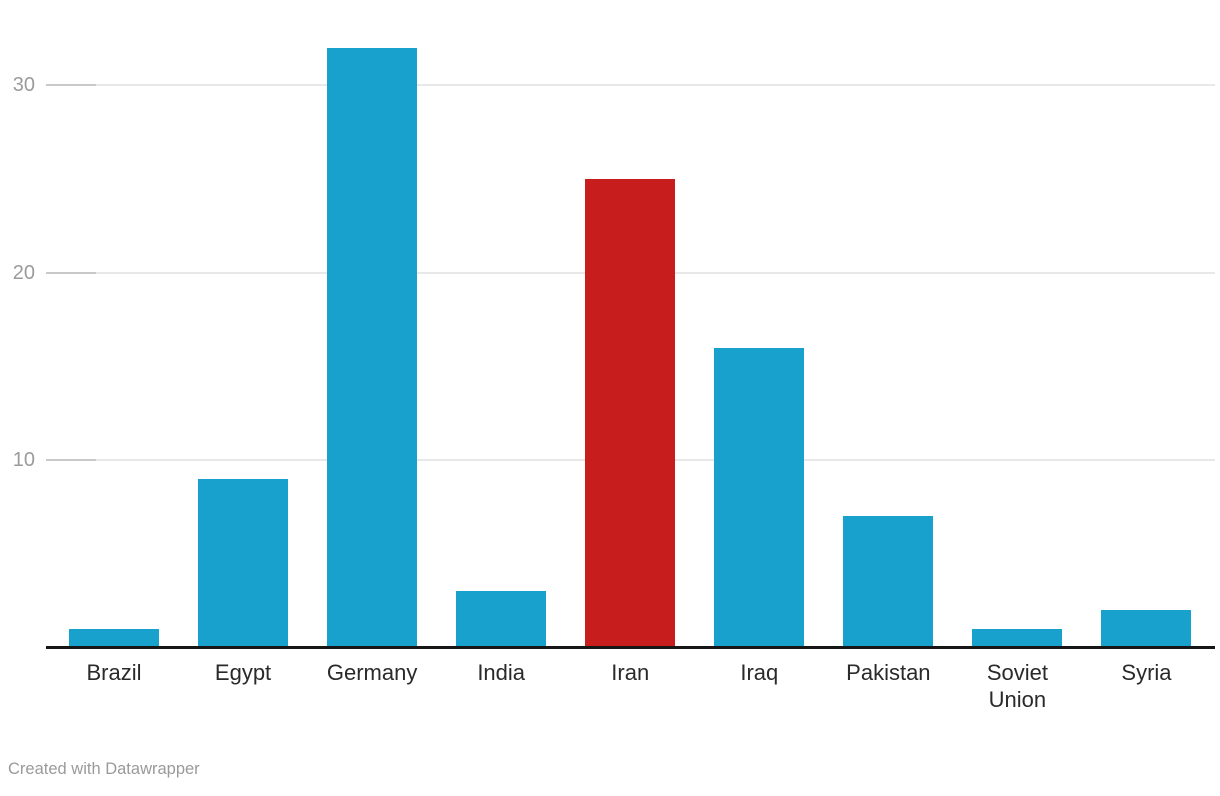 The height and width of the screenshot is (796, 1220). What do you see at coordinates (1017, 686) in the screenshot?
I see `x-label-soviet-union: Soviet Union` at bounding box center [1017, 686].